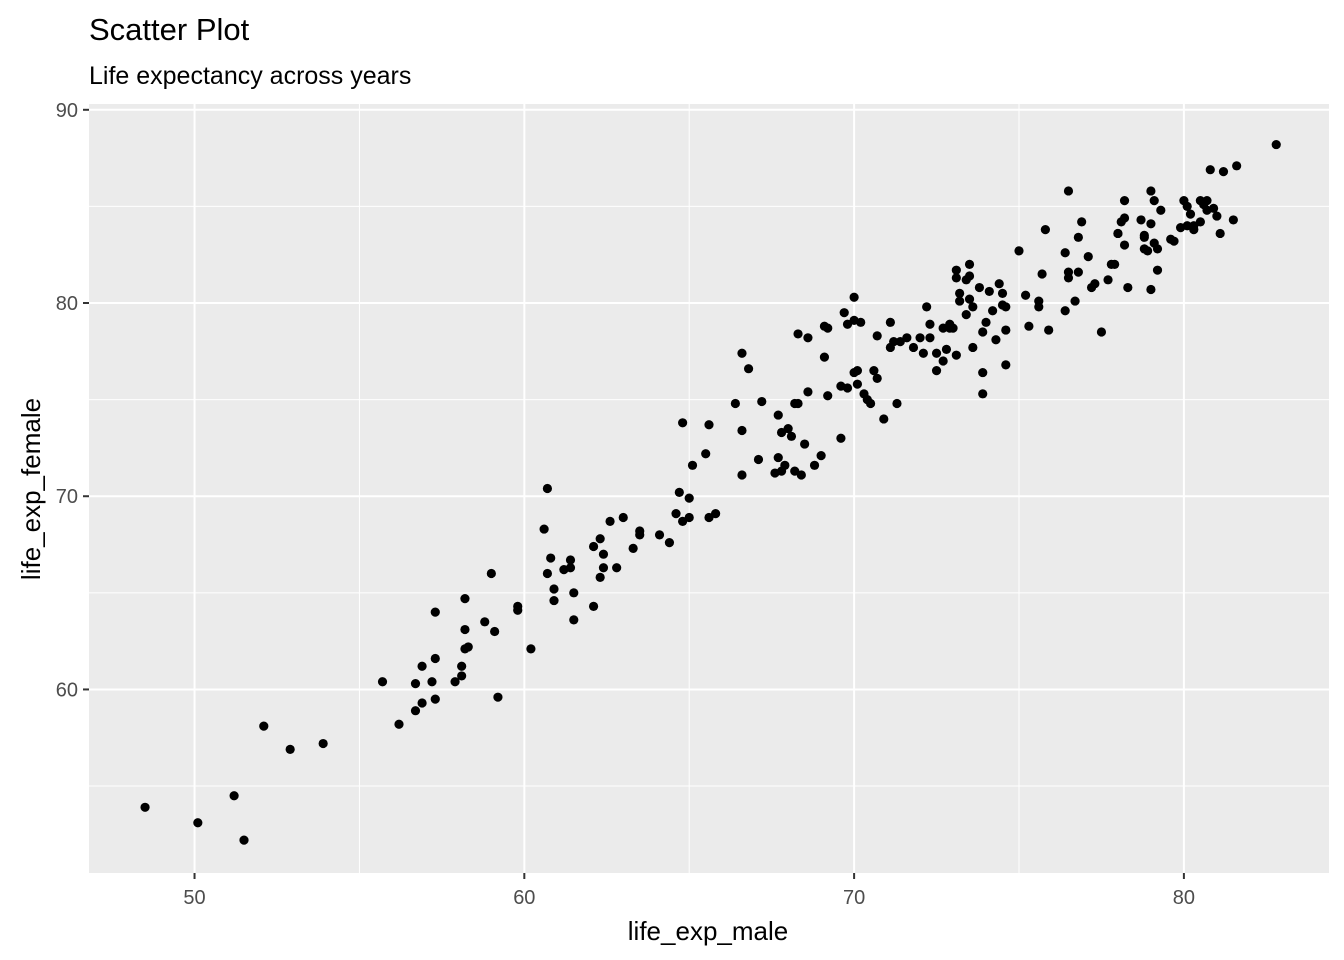 This screenshot has height=960, width=1344. Describe the element at coordinates (854, 898) in the screenshot. I see `x-tick-label: 70` at that location.